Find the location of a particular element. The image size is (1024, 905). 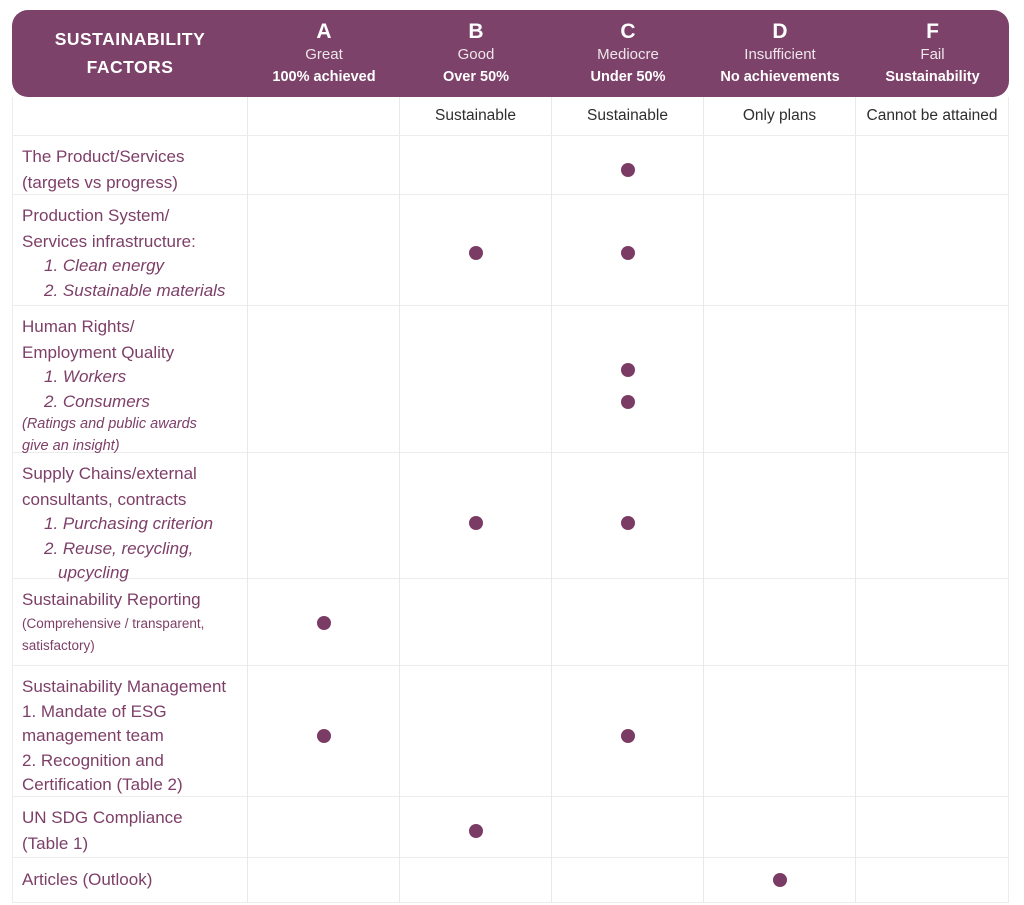

table-row-un-sdg-compliance: UN SDG Compliance (Table 1) is located at coordinates (510, 830).